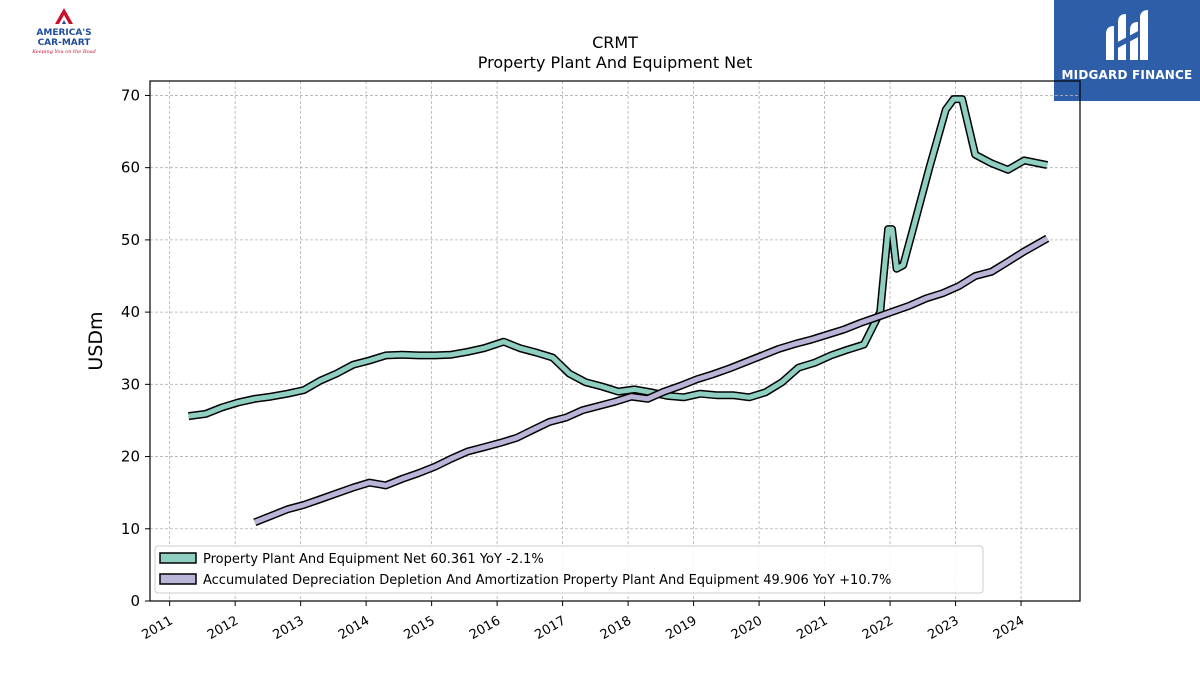 This screenshot has width=1200, height=675. What do you see at coordinates (130, 457) in the screenshot?
I see `y-tick-label: 20` at bounding box center [130, 457].